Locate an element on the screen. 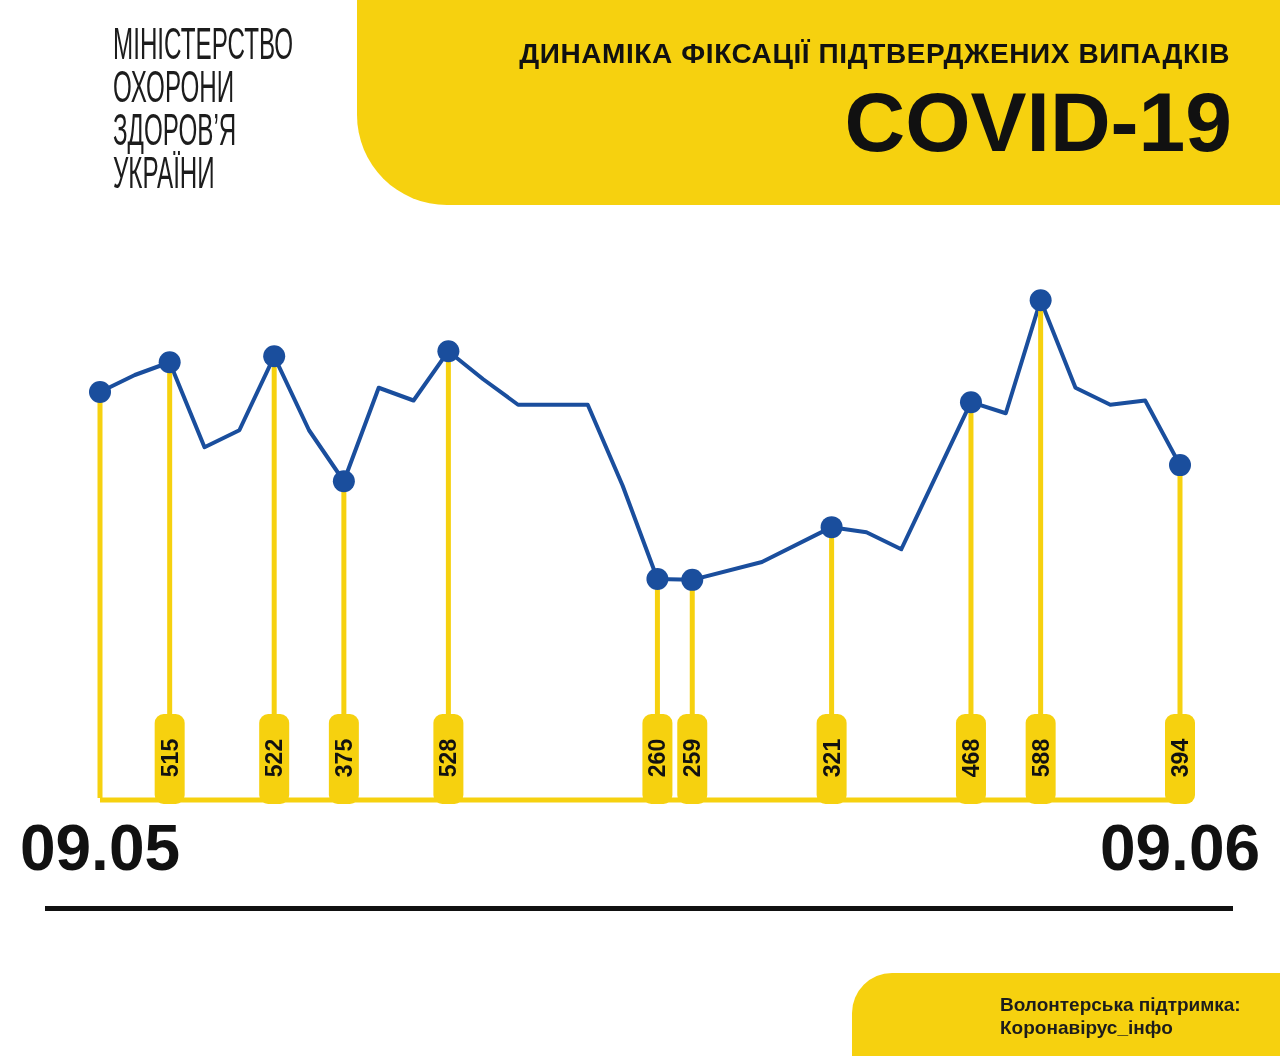 The width and height of the screenshot is (1280, 1056). chart-title: ДИНАМІКА ФІКСАЦІЇ ПІДТВЕРДЖЕНИХ ВИПАДКІВ is located at coordinates (874, 54).